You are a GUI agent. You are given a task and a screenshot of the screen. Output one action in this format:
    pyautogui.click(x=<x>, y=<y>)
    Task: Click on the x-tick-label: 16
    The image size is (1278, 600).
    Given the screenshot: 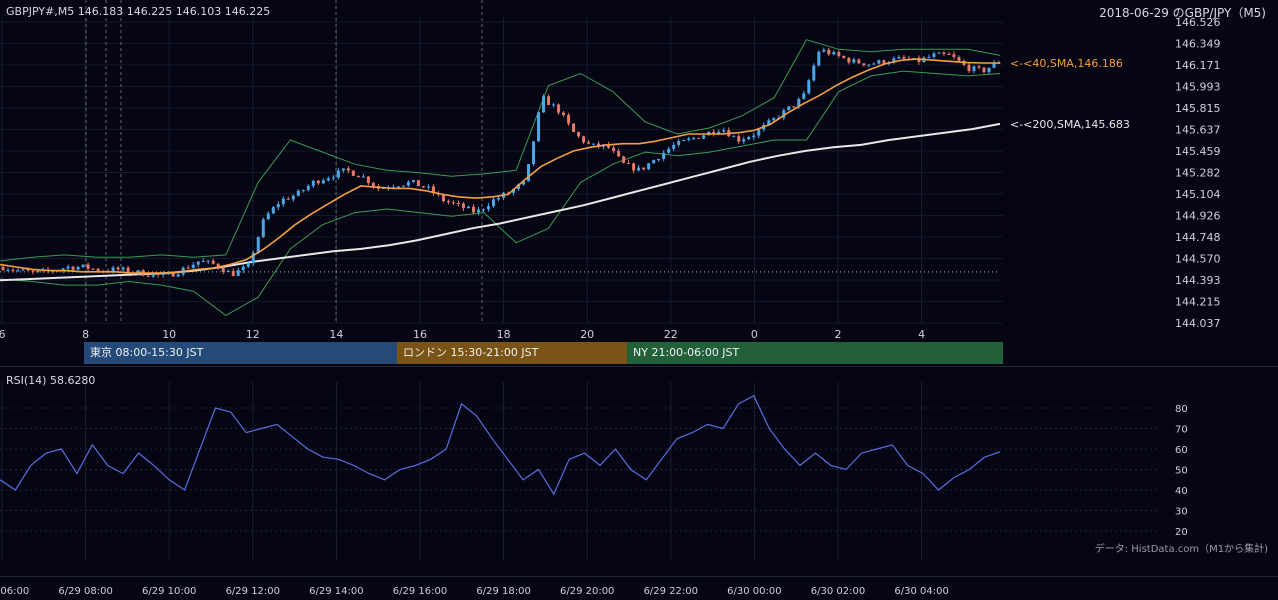 What is the action you would take?
    pyautogui.click(x=420, y=334)
    